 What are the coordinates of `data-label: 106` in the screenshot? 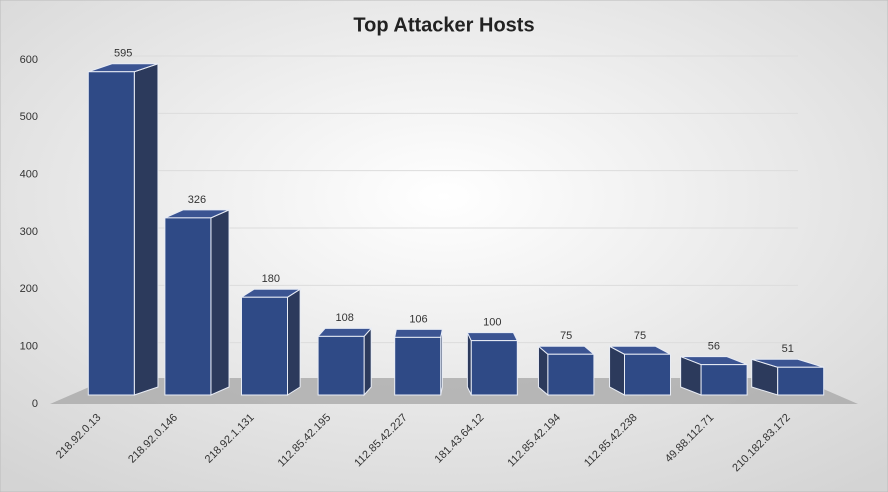 It's located at (418, 319).